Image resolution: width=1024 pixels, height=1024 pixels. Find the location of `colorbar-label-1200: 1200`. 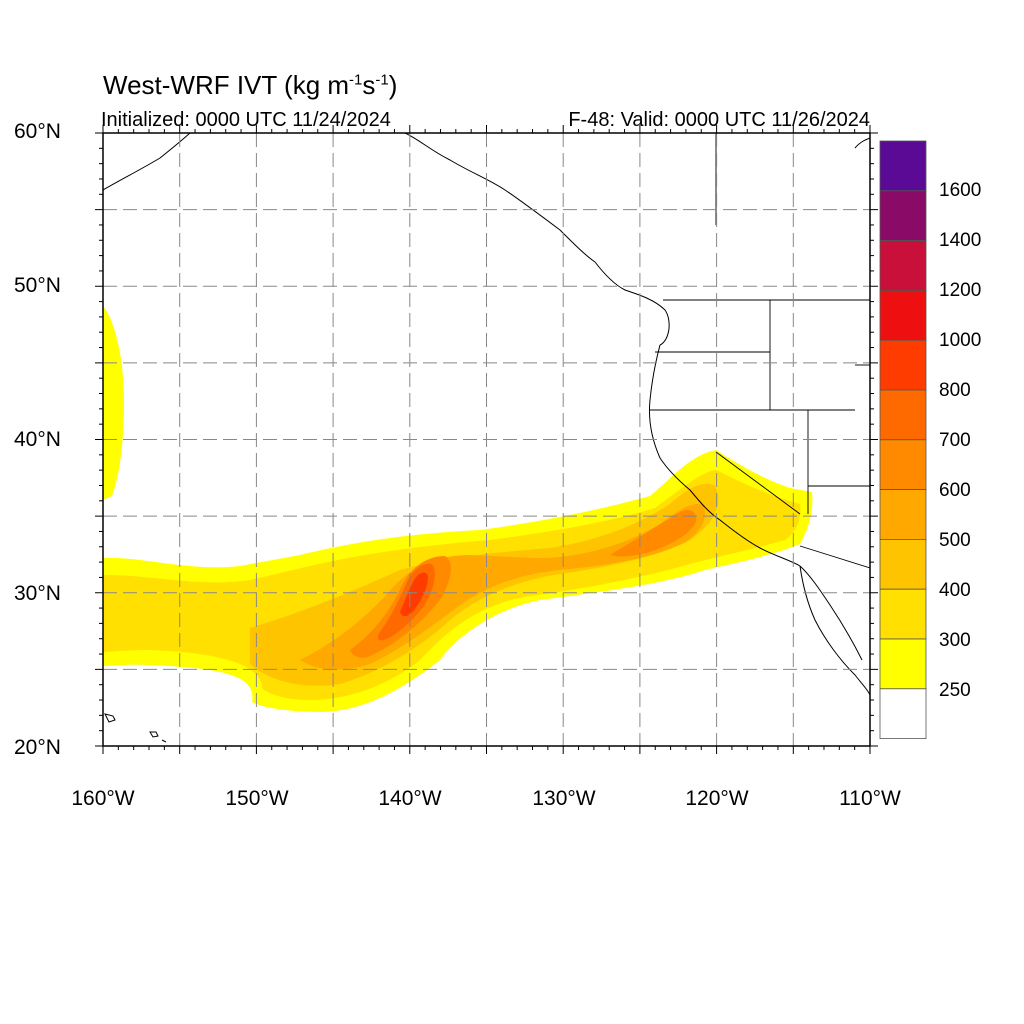

colorbar-label-1200: 1200 is located at coordinates (960, 290).